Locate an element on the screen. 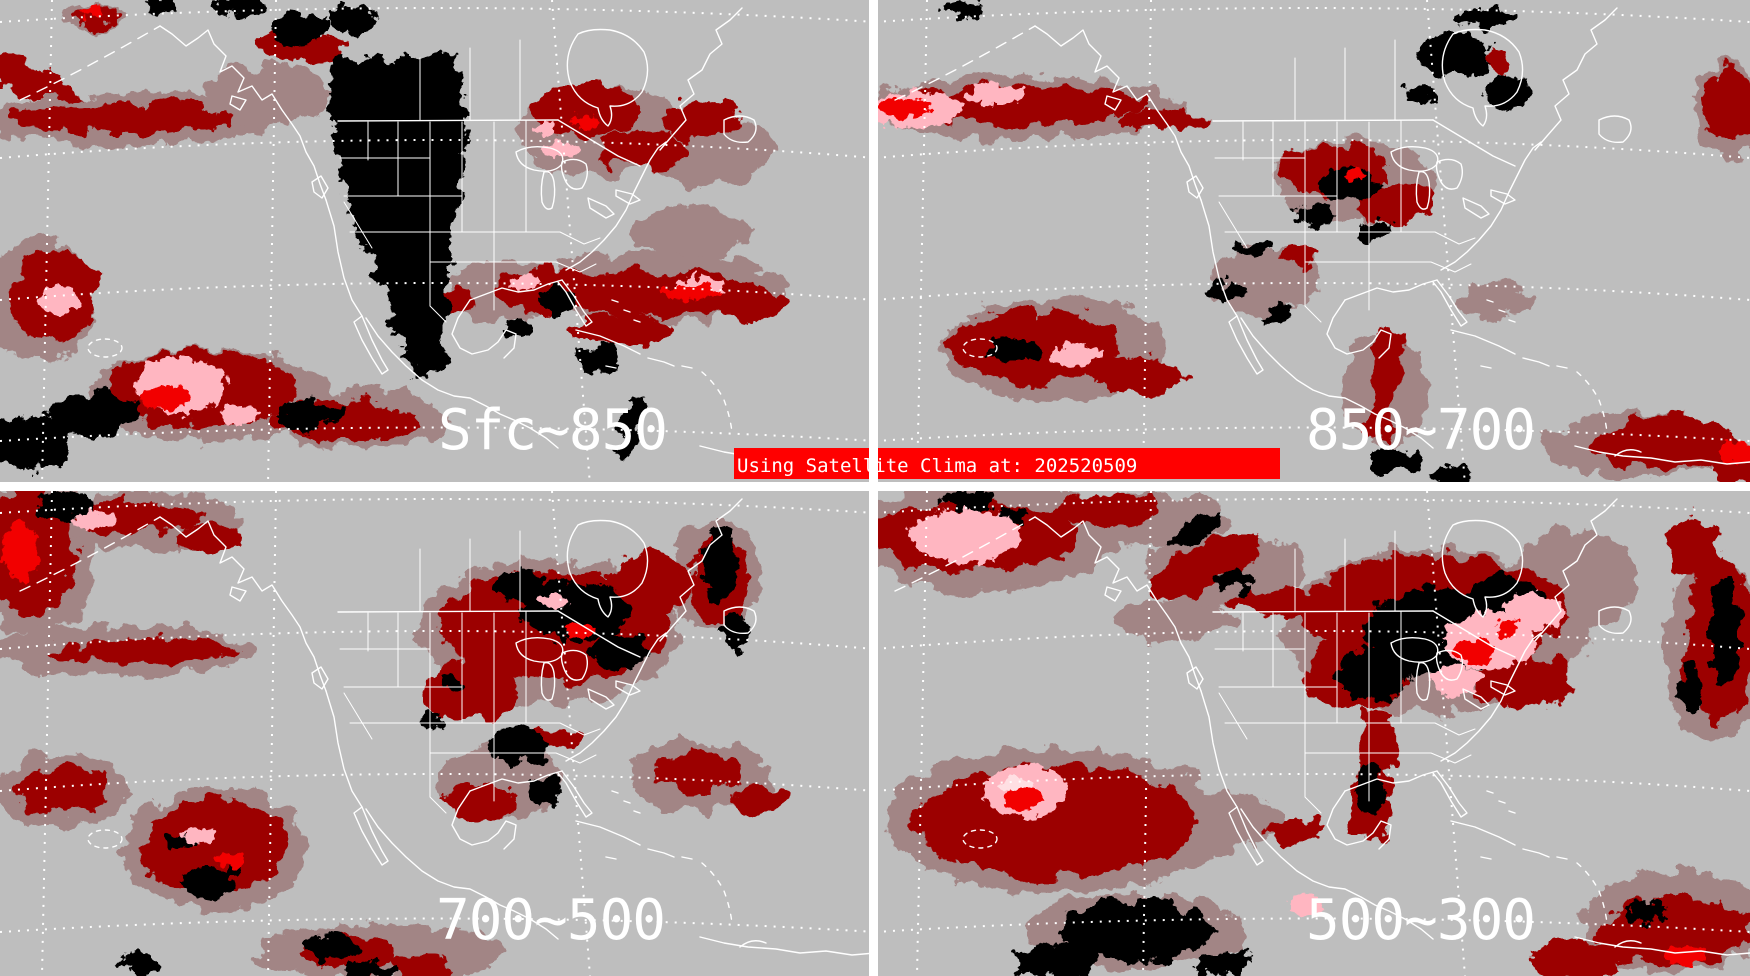 The height and width of the screenshot is (976, 1750). panel-label-sfc-850: Sfc~850 is located at coordinates (553, 430).